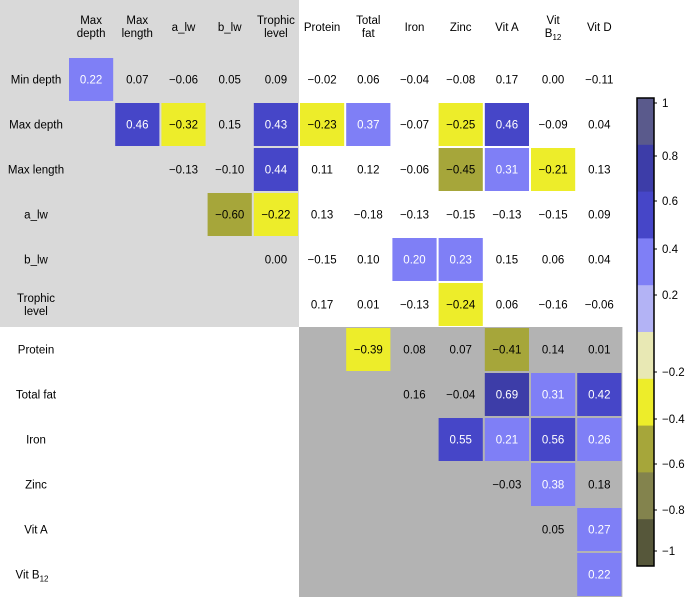 This screenshot has width=685, height=606. I want to click on cell-value-label: −0.18, so click(368, 216).